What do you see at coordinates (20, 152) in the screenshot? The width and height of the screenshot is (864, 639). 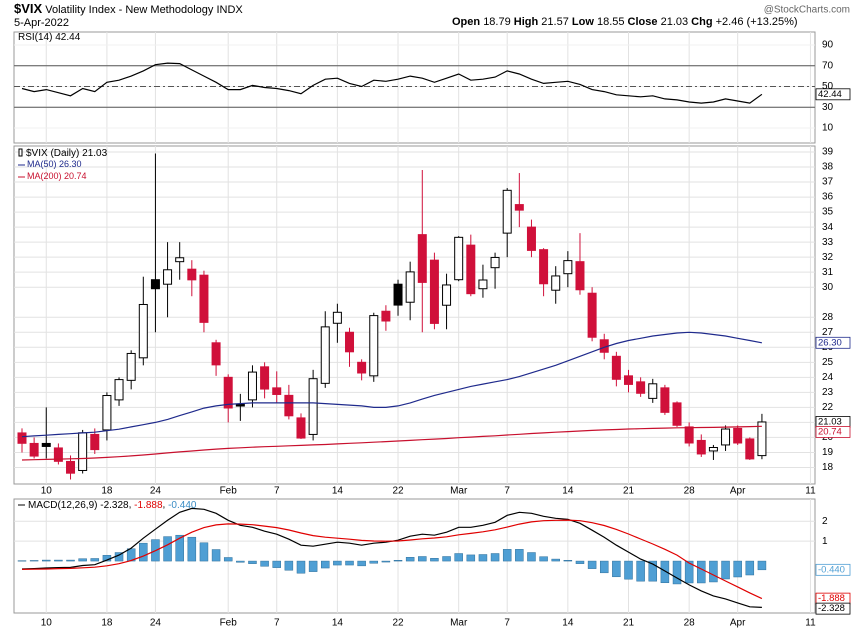 I see `legend-swatch` at bounding box center [20, 152].